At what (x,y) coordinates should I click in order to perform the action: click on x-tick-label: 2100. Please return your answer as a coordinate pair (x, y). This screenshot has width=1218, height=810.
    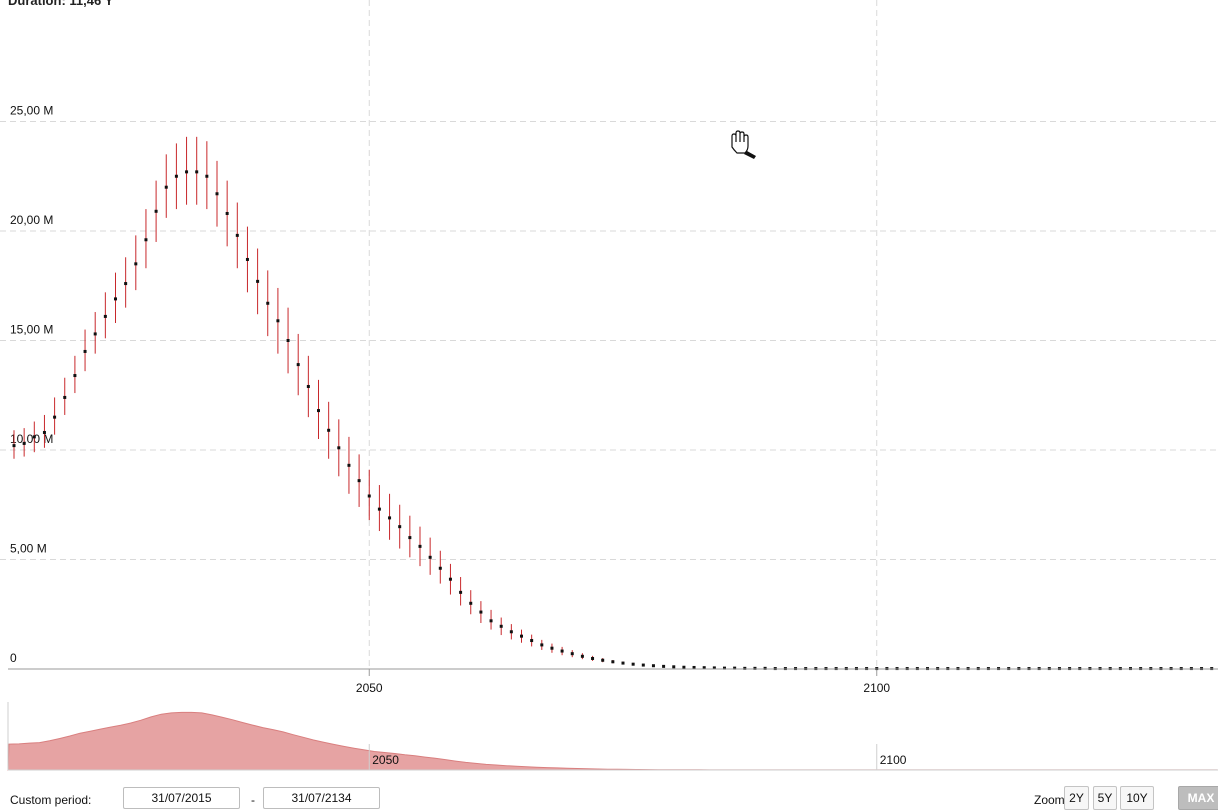
    Looking at the image, I should click on (876, 688).